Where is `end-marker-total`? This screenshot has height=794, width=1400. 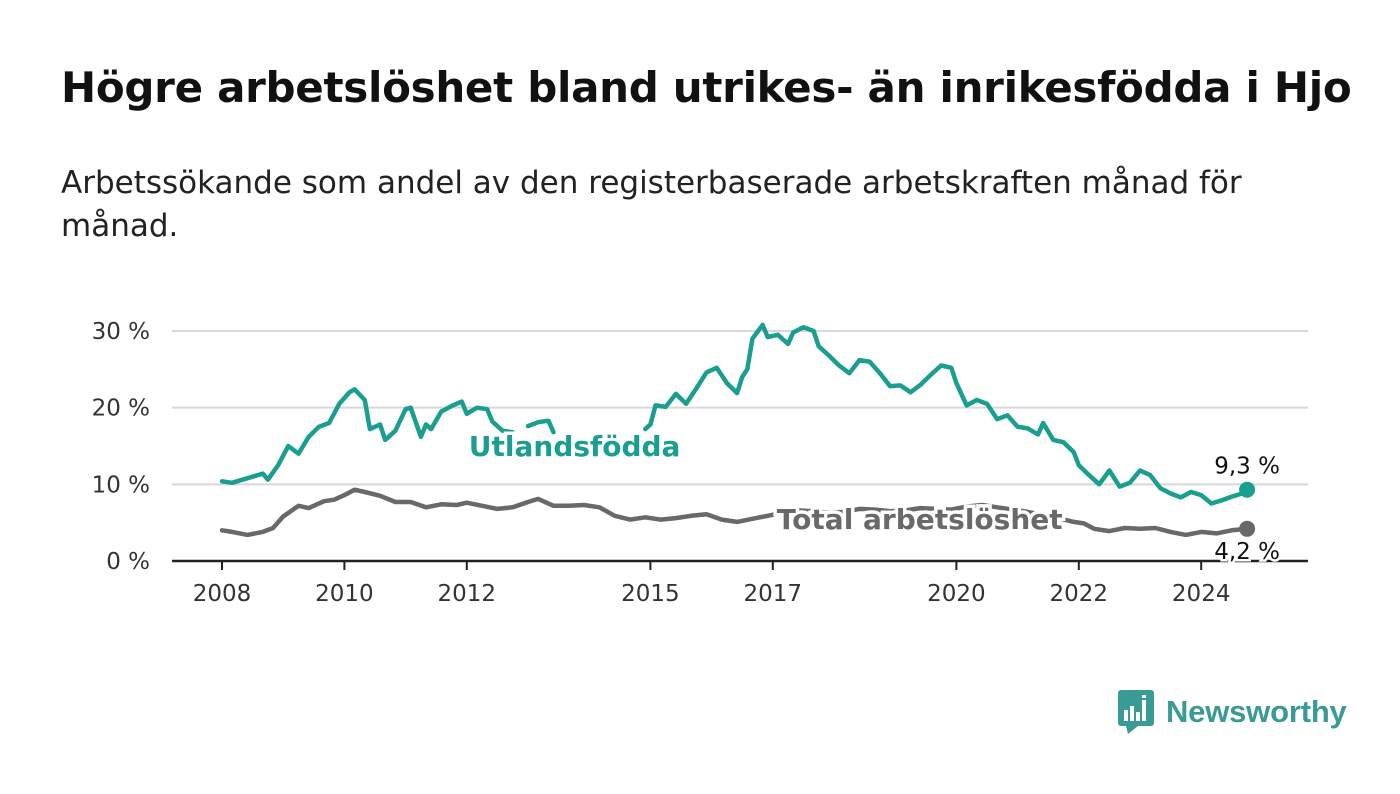
end-marker-total is located at coordinates (1247, 528).